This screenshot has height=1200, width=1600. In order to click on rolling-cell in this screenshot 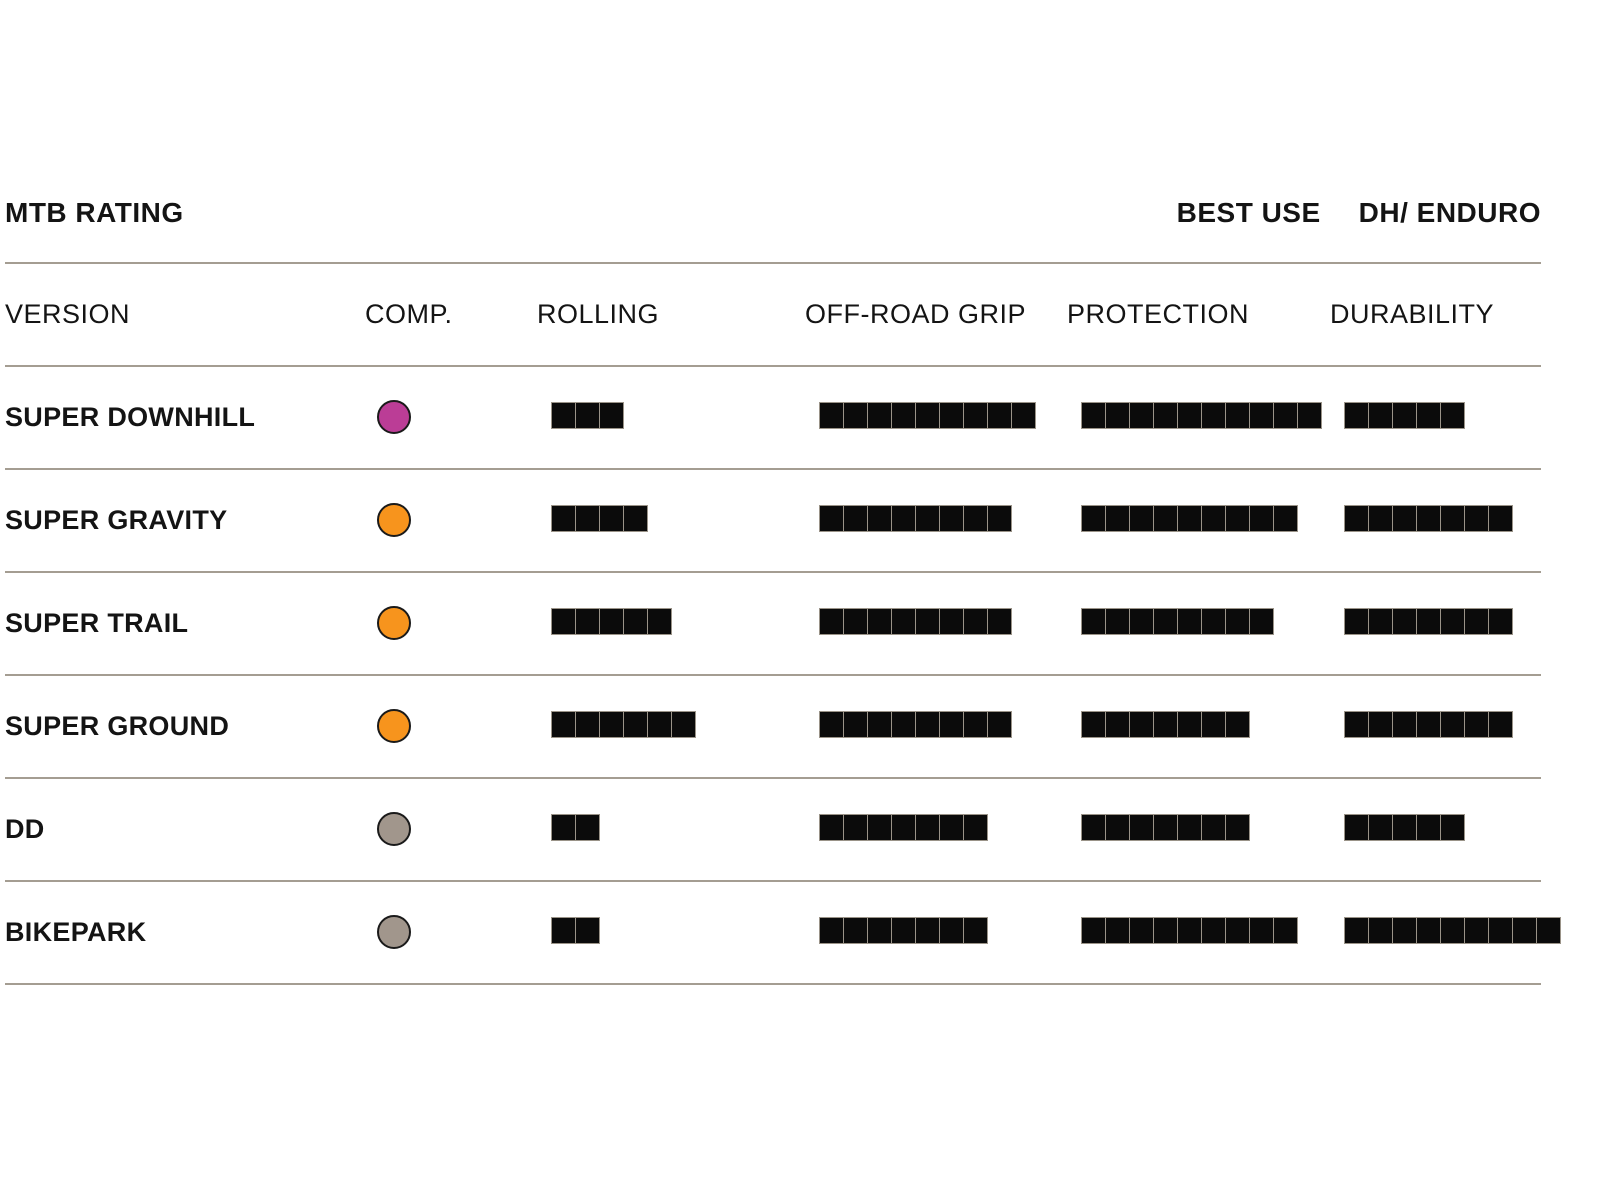, I will do `click(671, 520)`.